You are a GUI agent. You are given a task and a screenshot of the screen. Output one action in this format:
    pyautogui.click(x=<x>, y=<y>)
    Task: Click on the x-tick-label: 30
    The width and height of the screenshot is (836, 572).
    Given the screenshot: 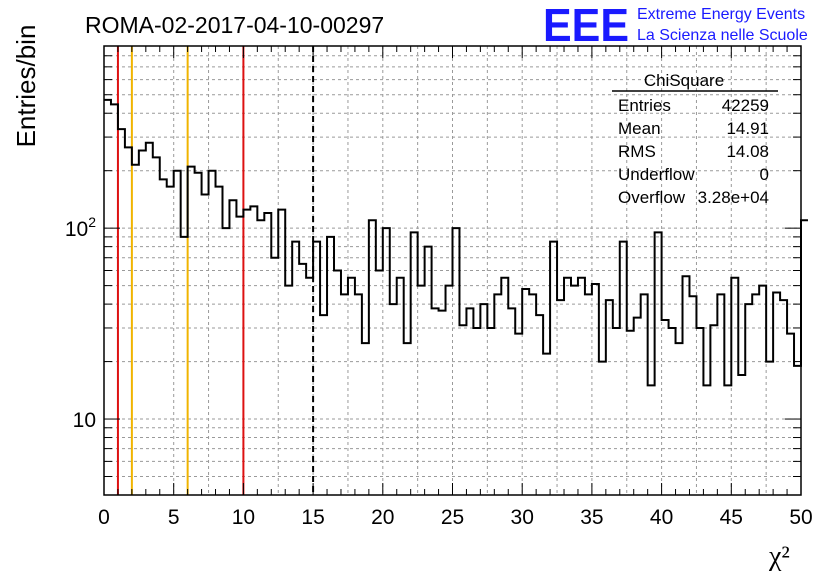 What is the action you would take?
    pyautogui.click(x=522, y=517)
    